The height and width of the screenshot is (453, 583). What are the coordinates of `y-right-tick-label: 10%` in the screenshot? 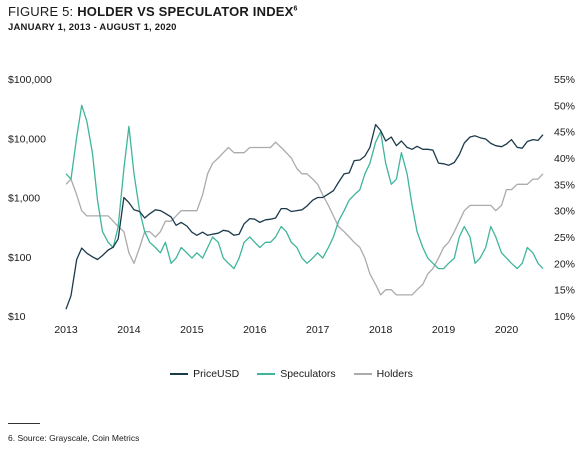 It's located at (564, 317).